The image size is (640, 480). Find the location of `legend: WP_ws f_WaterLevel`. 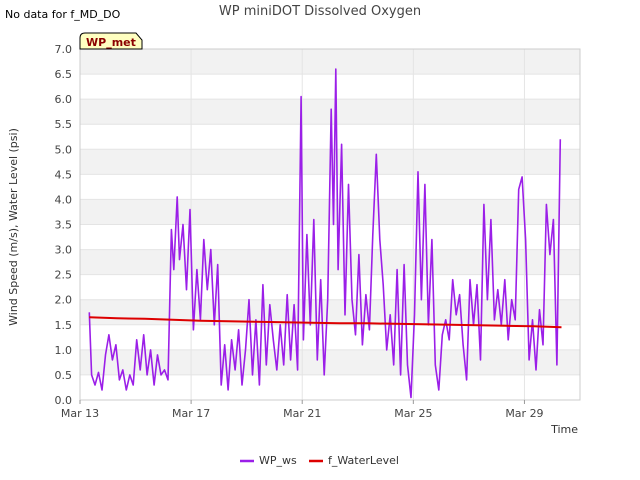

legend: WP_ws f_WaterLevel is located at coordinates (319, 460).